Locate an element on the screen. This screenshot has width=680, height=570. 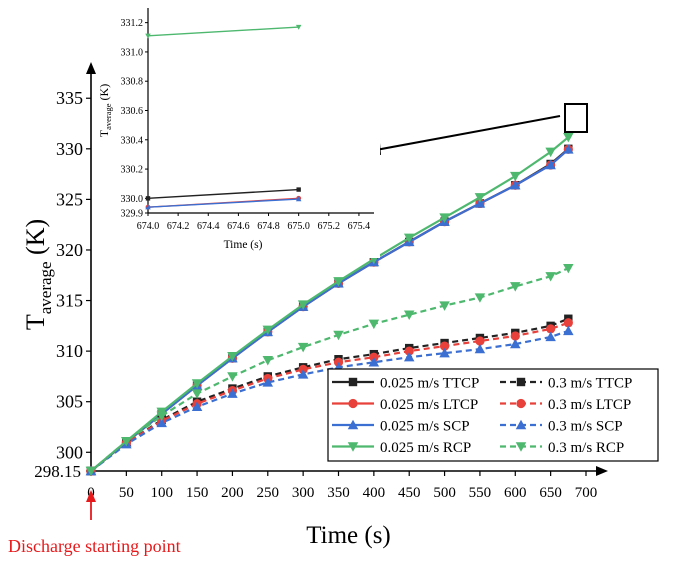
legend-entry: 0.025 m/s LTCP is located at coordinates (405, 405).